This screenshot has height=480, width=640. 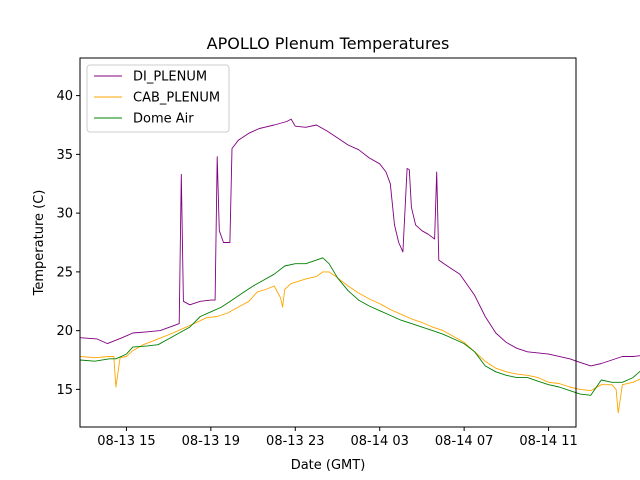 What do you see at coordinates (295, 441) in the screenshot?
I see `x-tick-label: 08-13 23` at bounding box center [295, 441].